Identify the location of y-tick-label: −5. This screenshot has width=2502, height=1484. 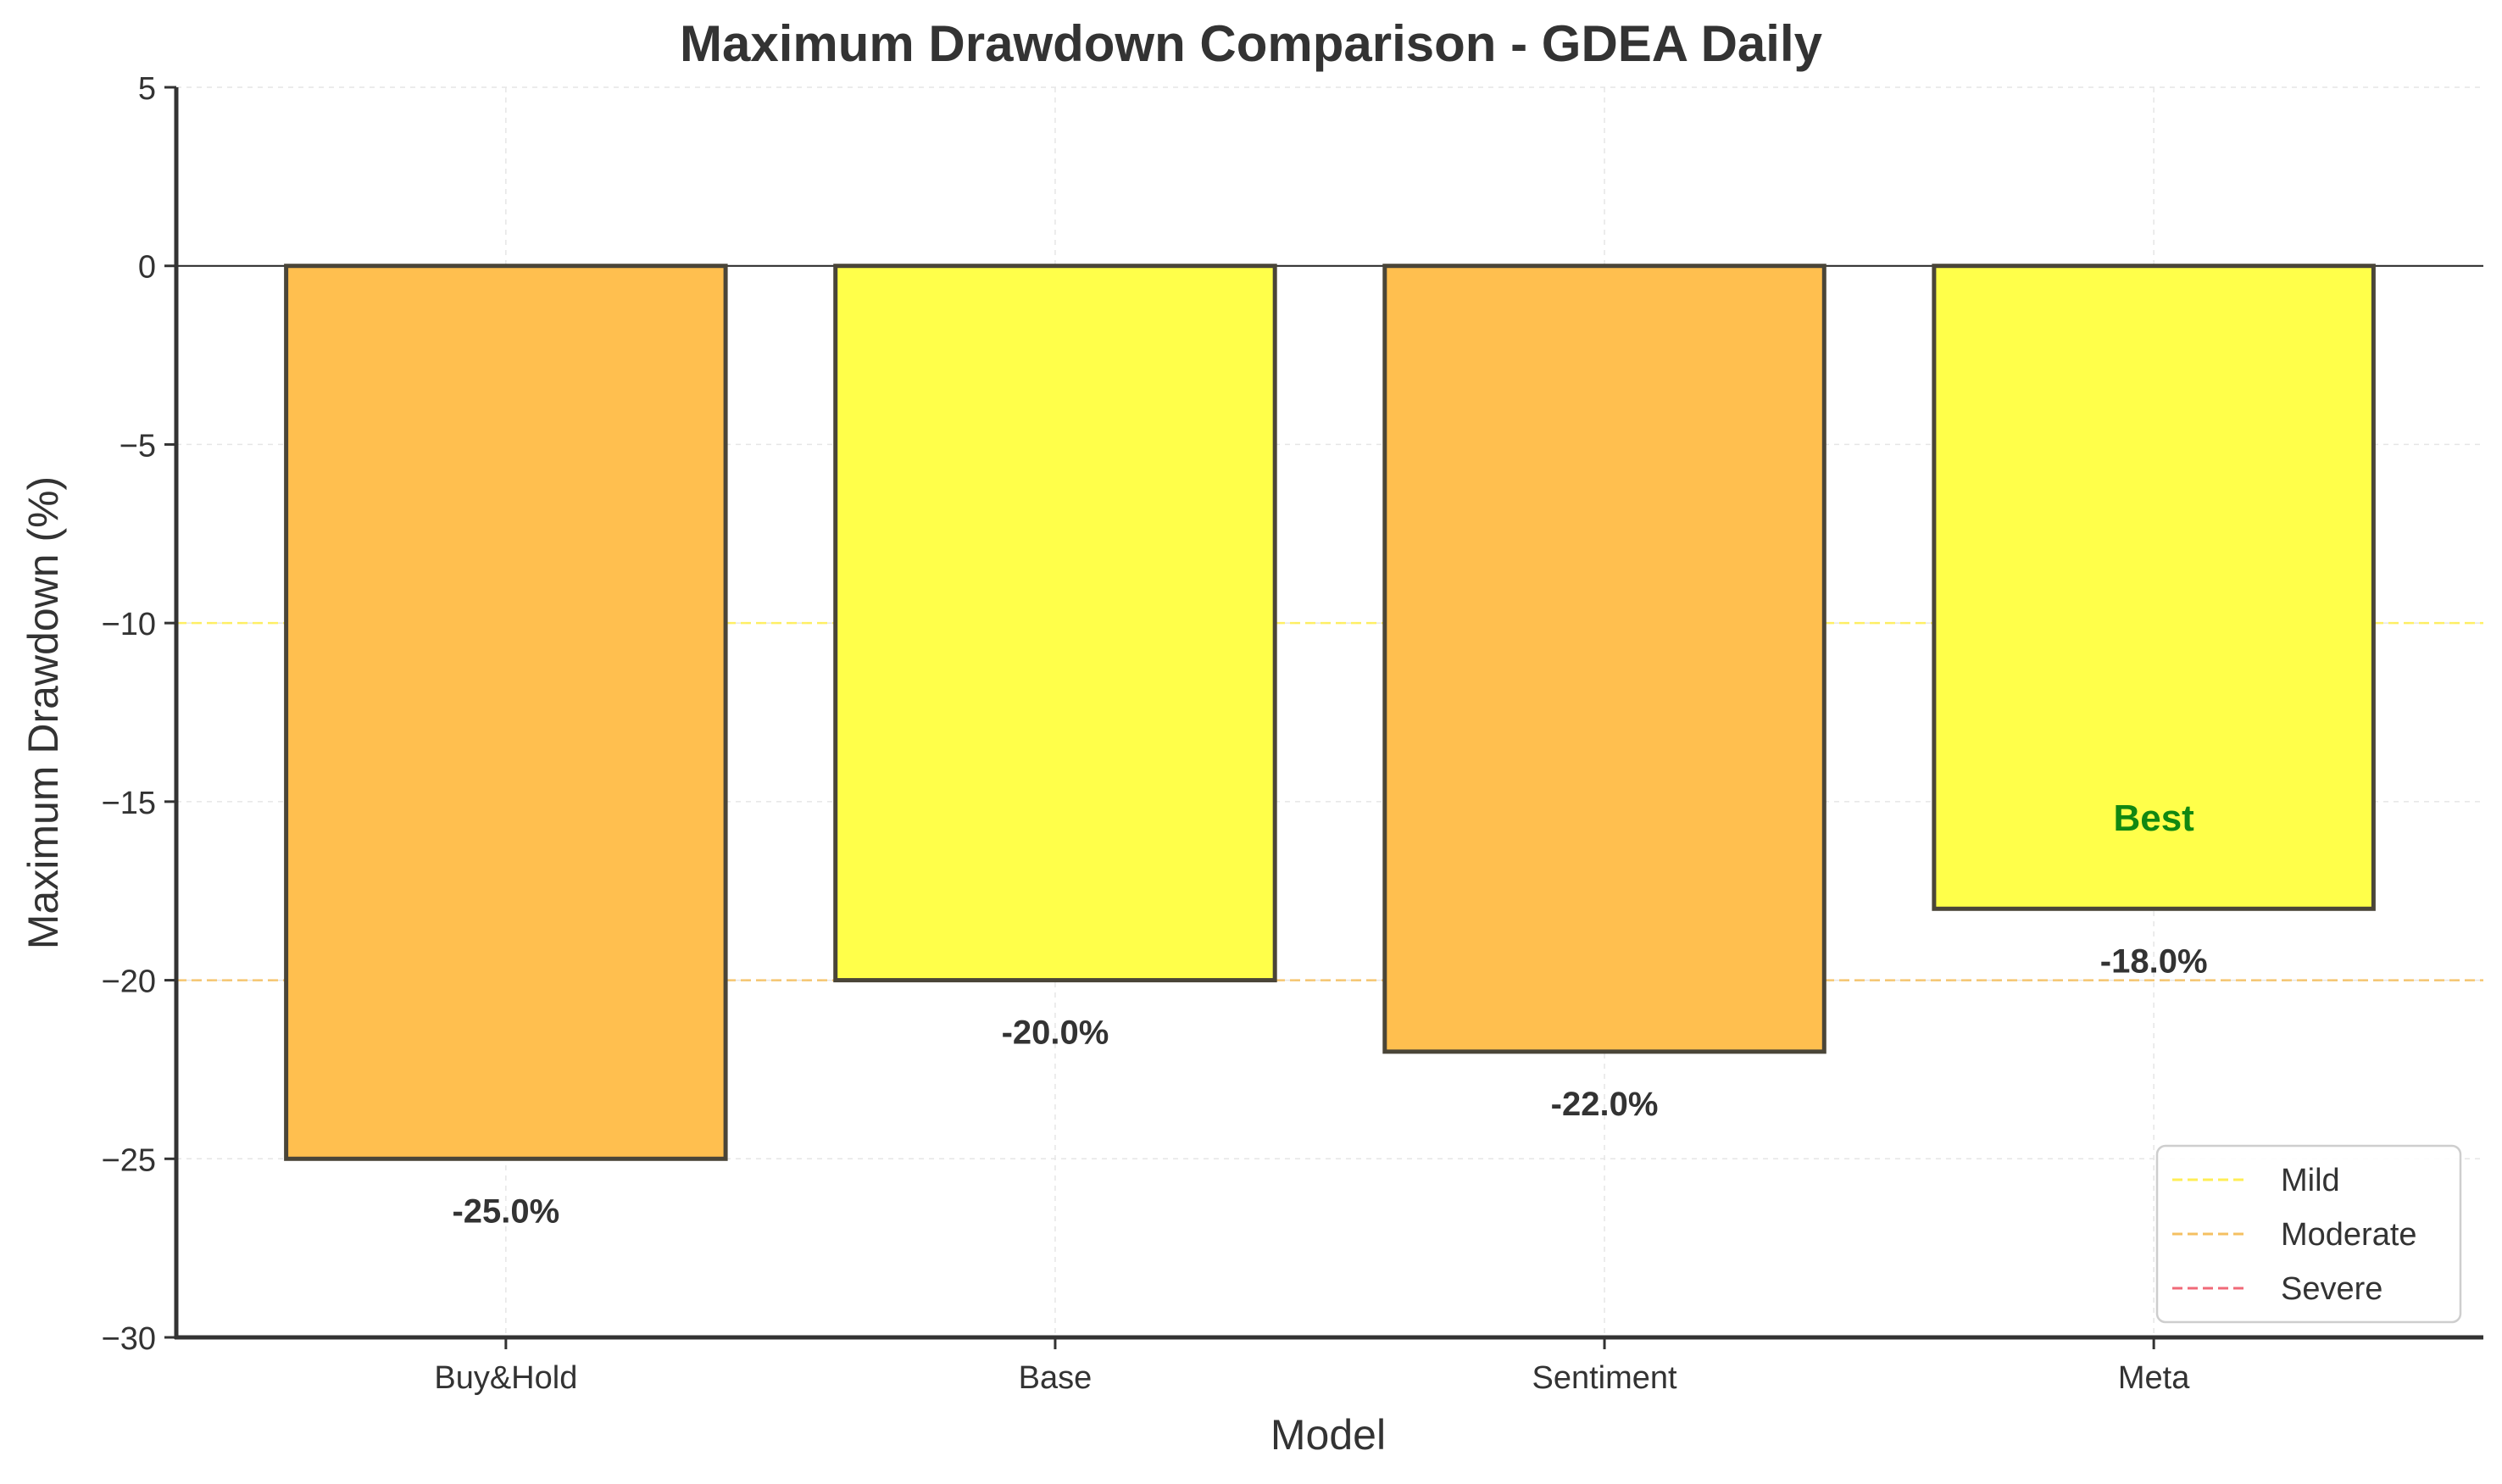
(138, 446).